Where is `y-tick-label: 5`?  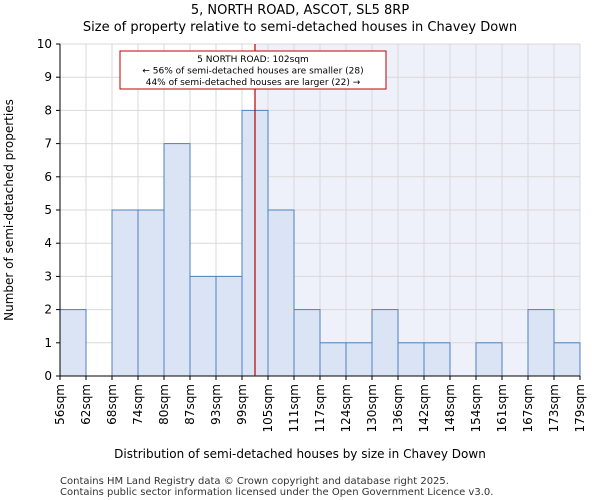
y-tick-label: 5 is located at coordinates (48, 210).